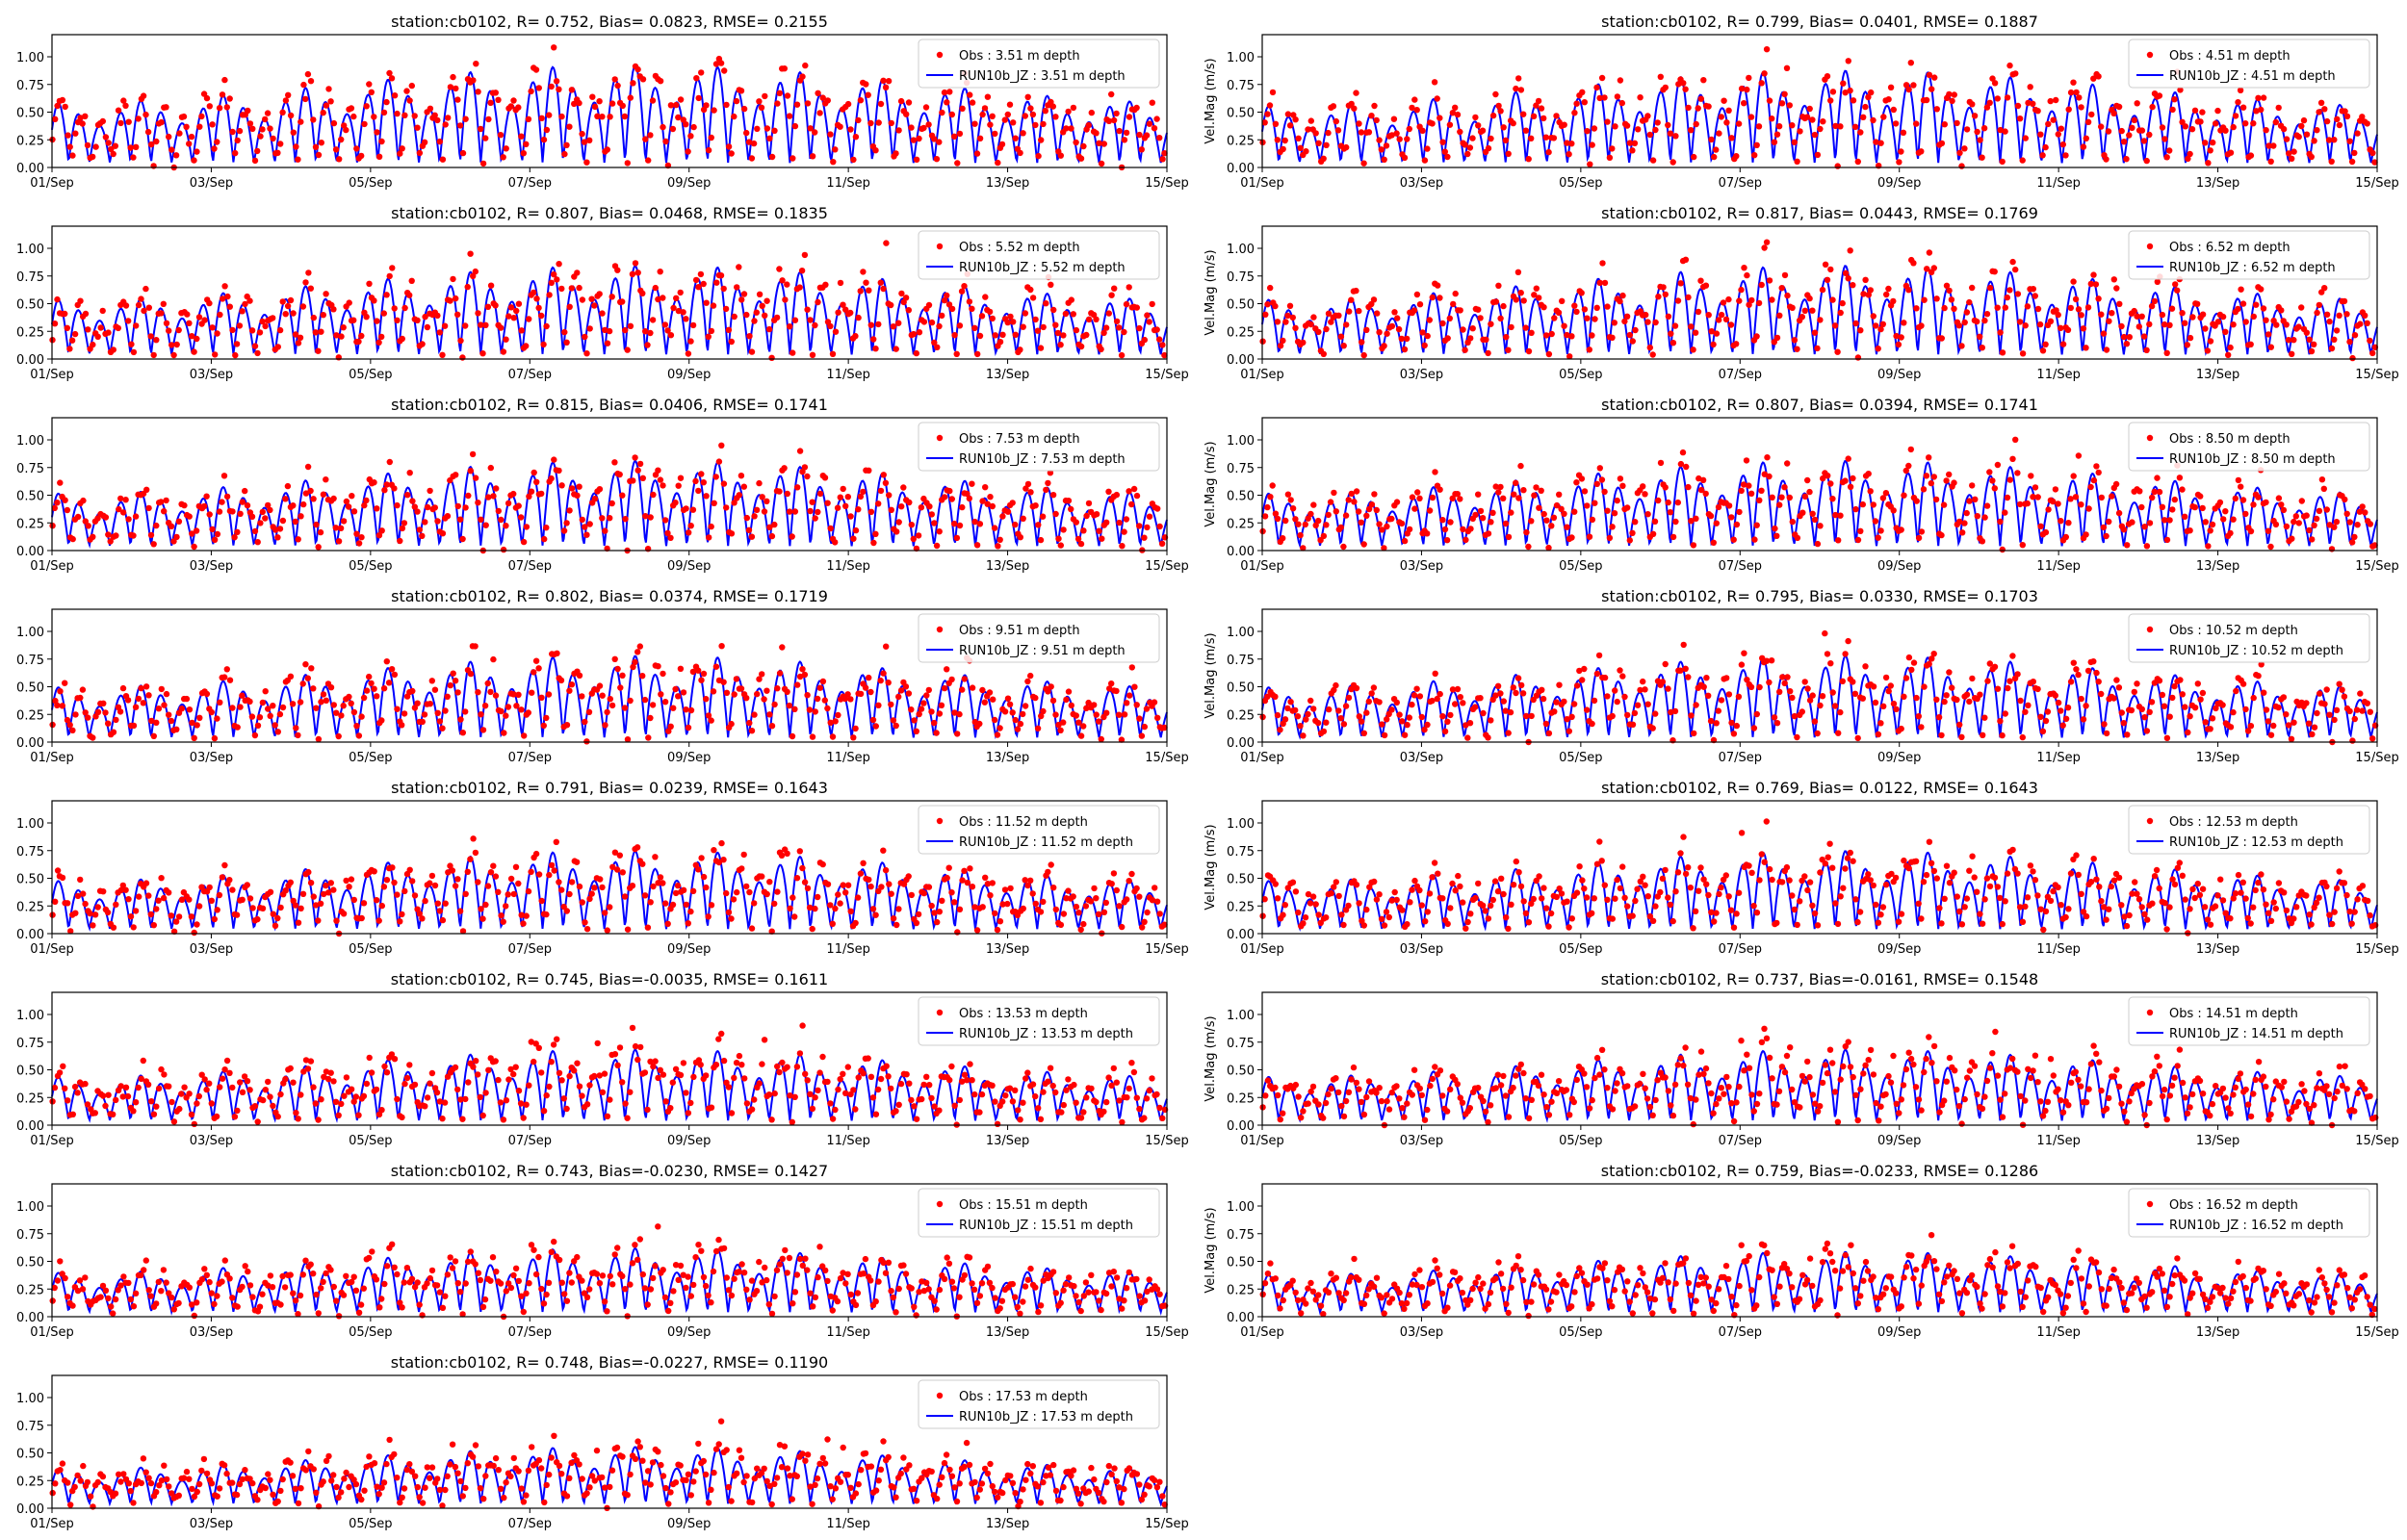 The width and height of the screenshot is (2407, 1540). I want to click on y-tick-label: 0.75, so click(30, 469).